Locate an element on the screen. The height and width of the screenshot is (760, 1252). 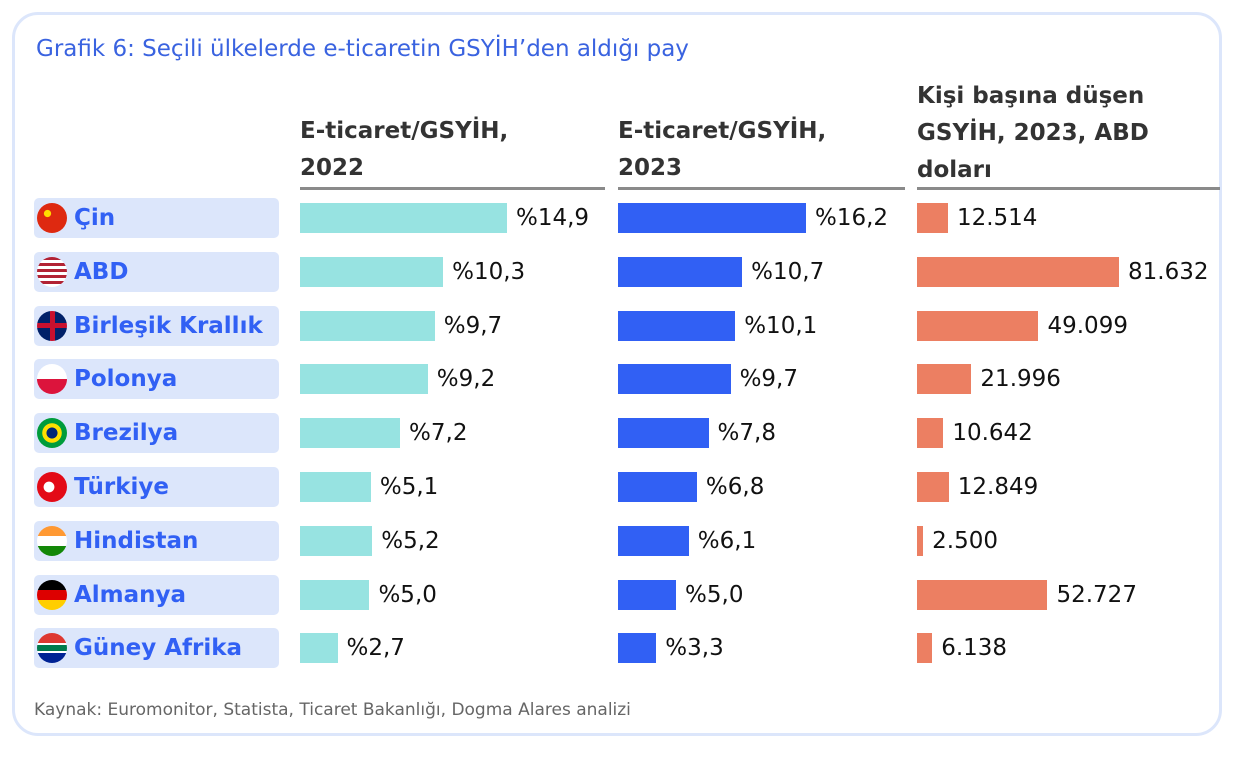
value-label: %6,8 is located at coordinates (735, 487).